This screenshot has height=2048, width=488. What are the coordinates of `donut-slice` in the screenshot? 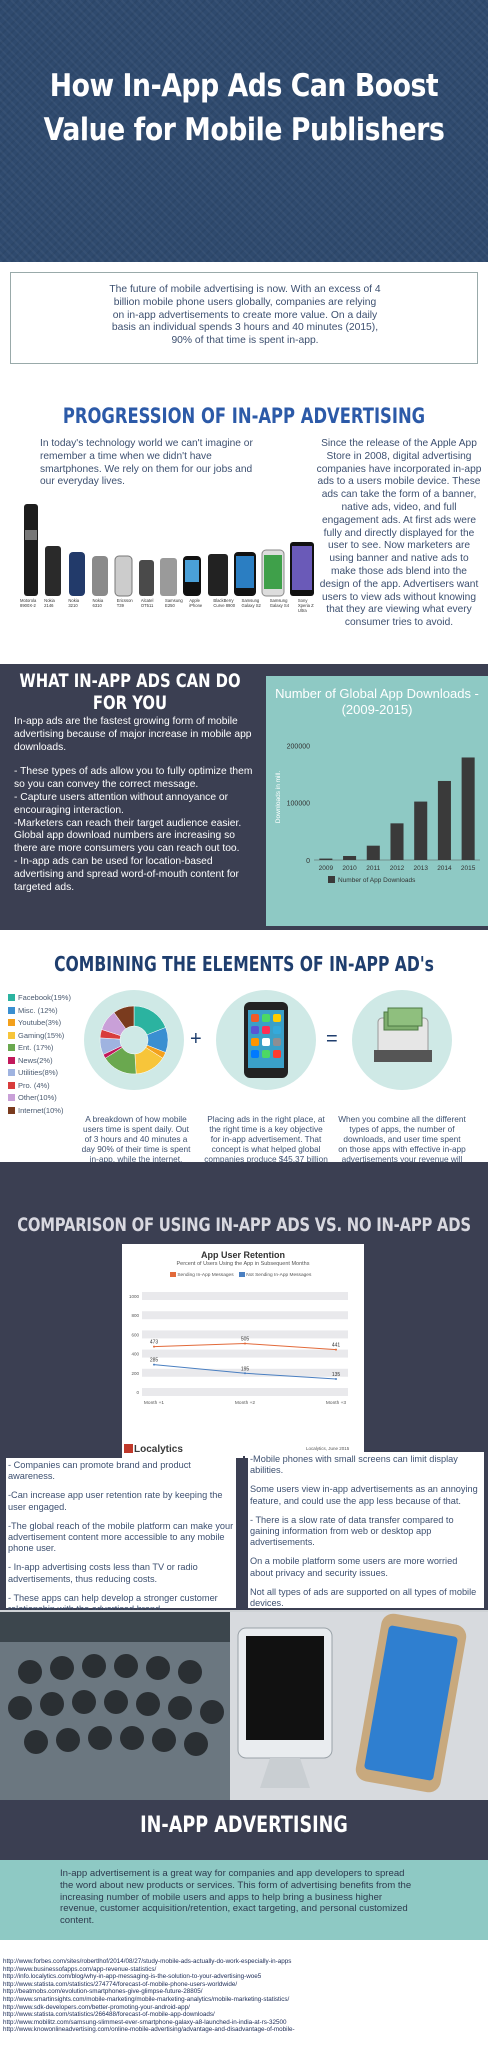 It's located at (124, 1017).